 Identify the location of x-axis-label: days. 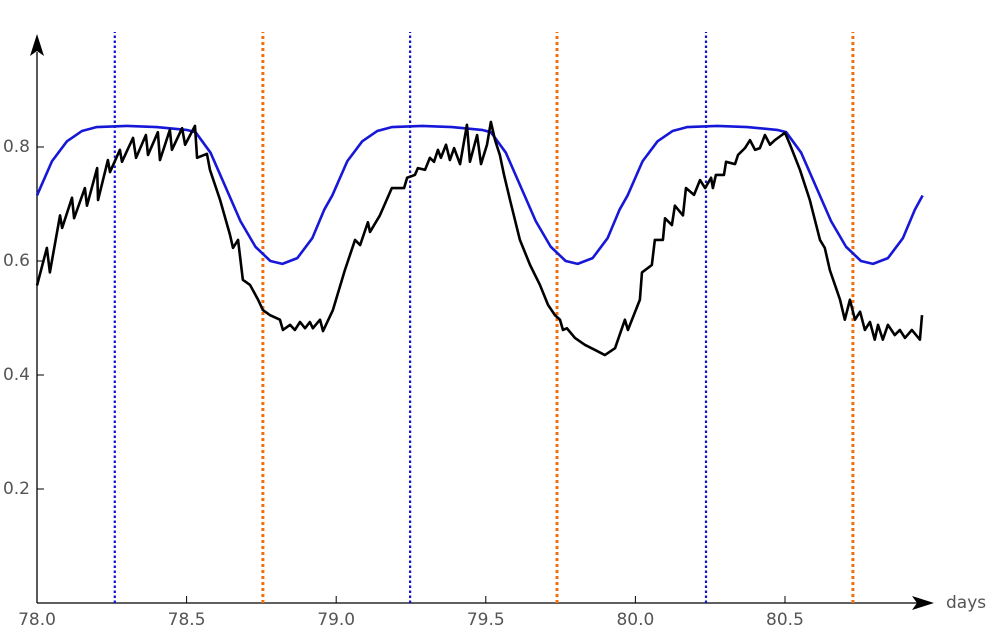
(966, 603).